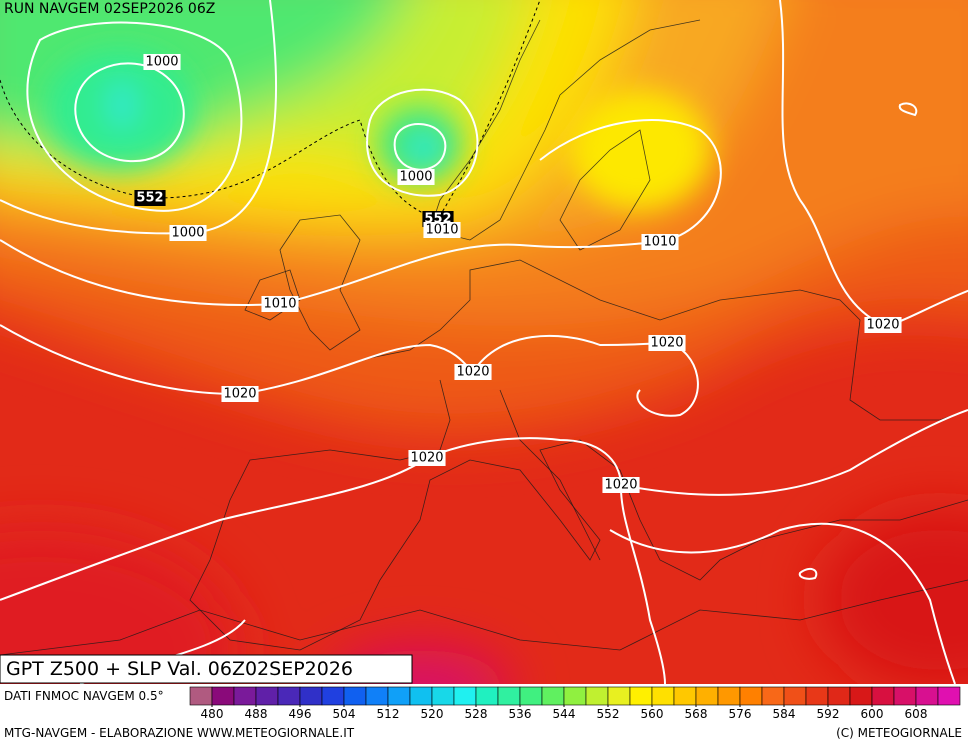  Describe the element at coordinates (212, 714) in the screenshot. I see `colorbar-tick-label: 480` at that location.